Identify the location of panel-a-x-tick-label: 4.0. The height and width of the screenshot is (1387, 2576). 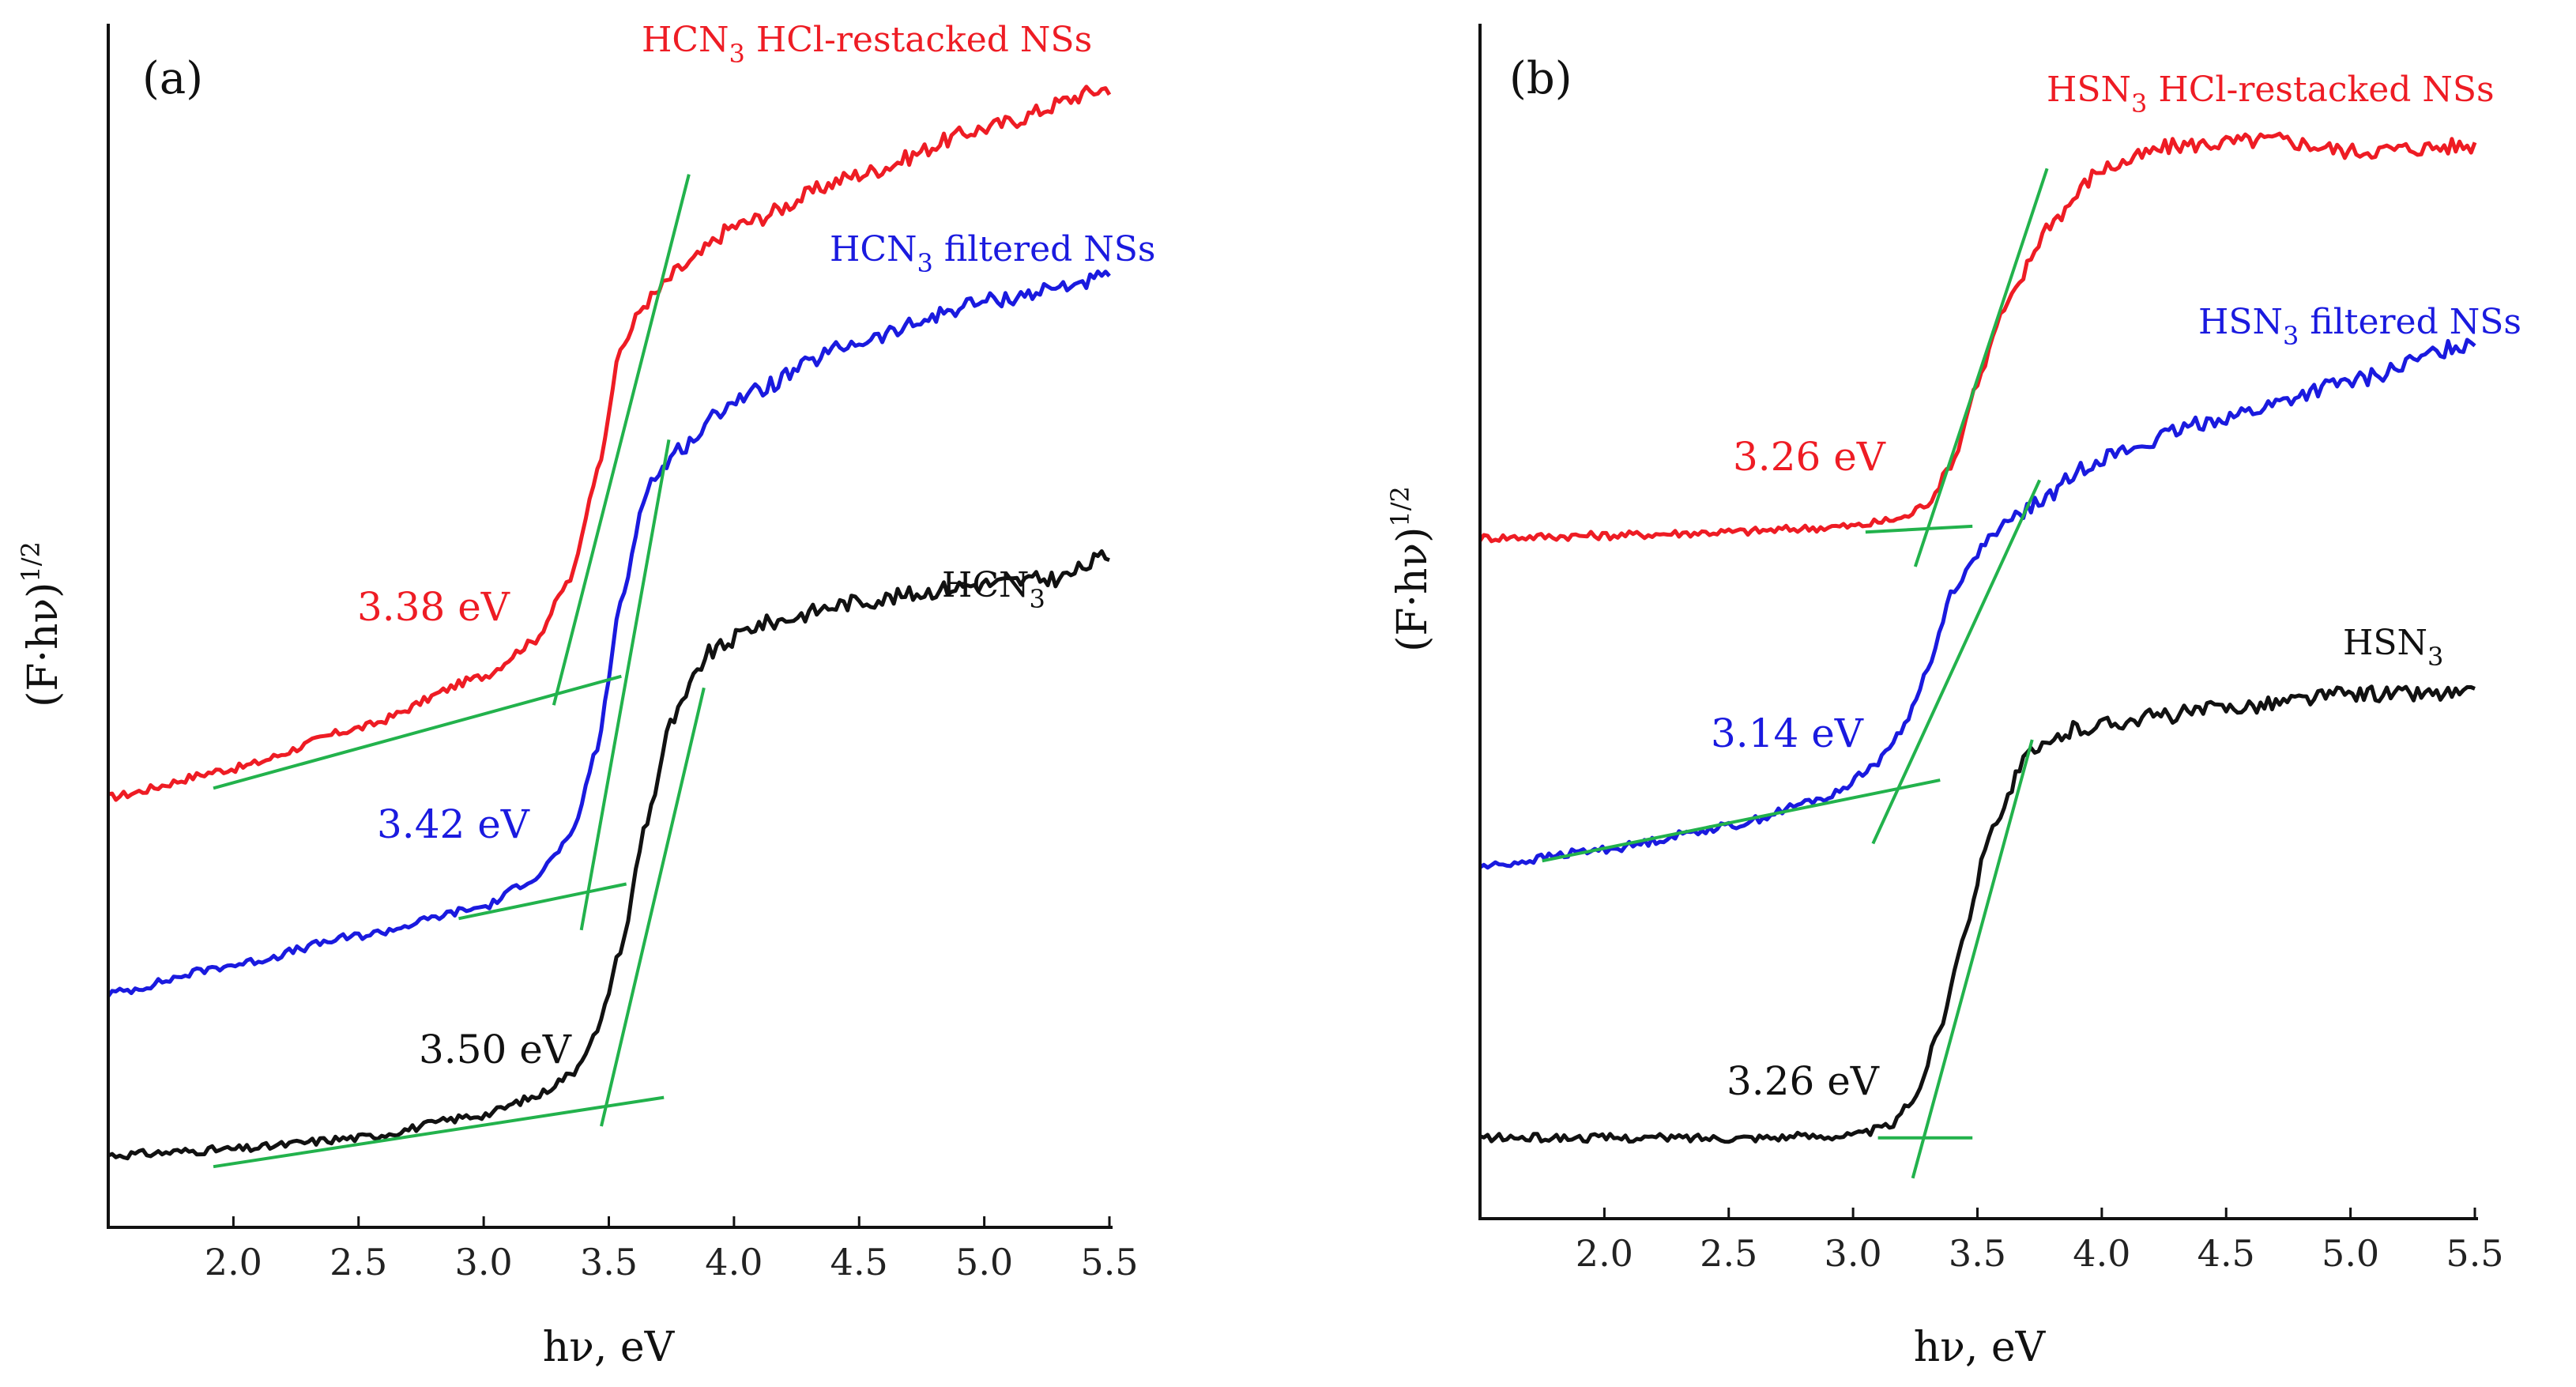
(734, 1262).